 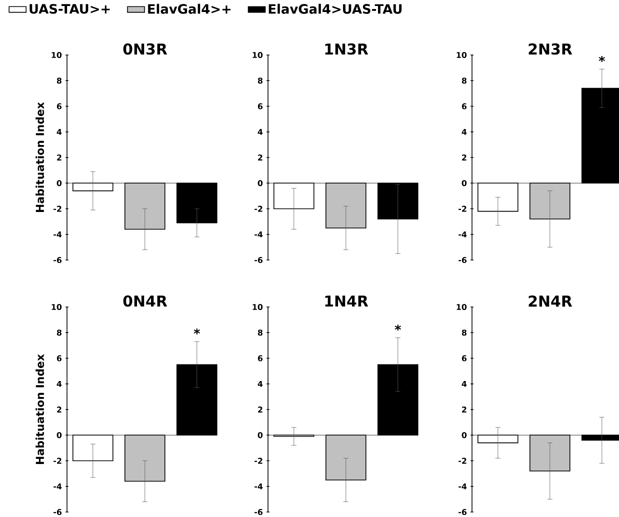 What do you see at coordinates (346, 301) in the screenshot?
I see `chart-title: 1N4R` at bounding box center [346, 301].